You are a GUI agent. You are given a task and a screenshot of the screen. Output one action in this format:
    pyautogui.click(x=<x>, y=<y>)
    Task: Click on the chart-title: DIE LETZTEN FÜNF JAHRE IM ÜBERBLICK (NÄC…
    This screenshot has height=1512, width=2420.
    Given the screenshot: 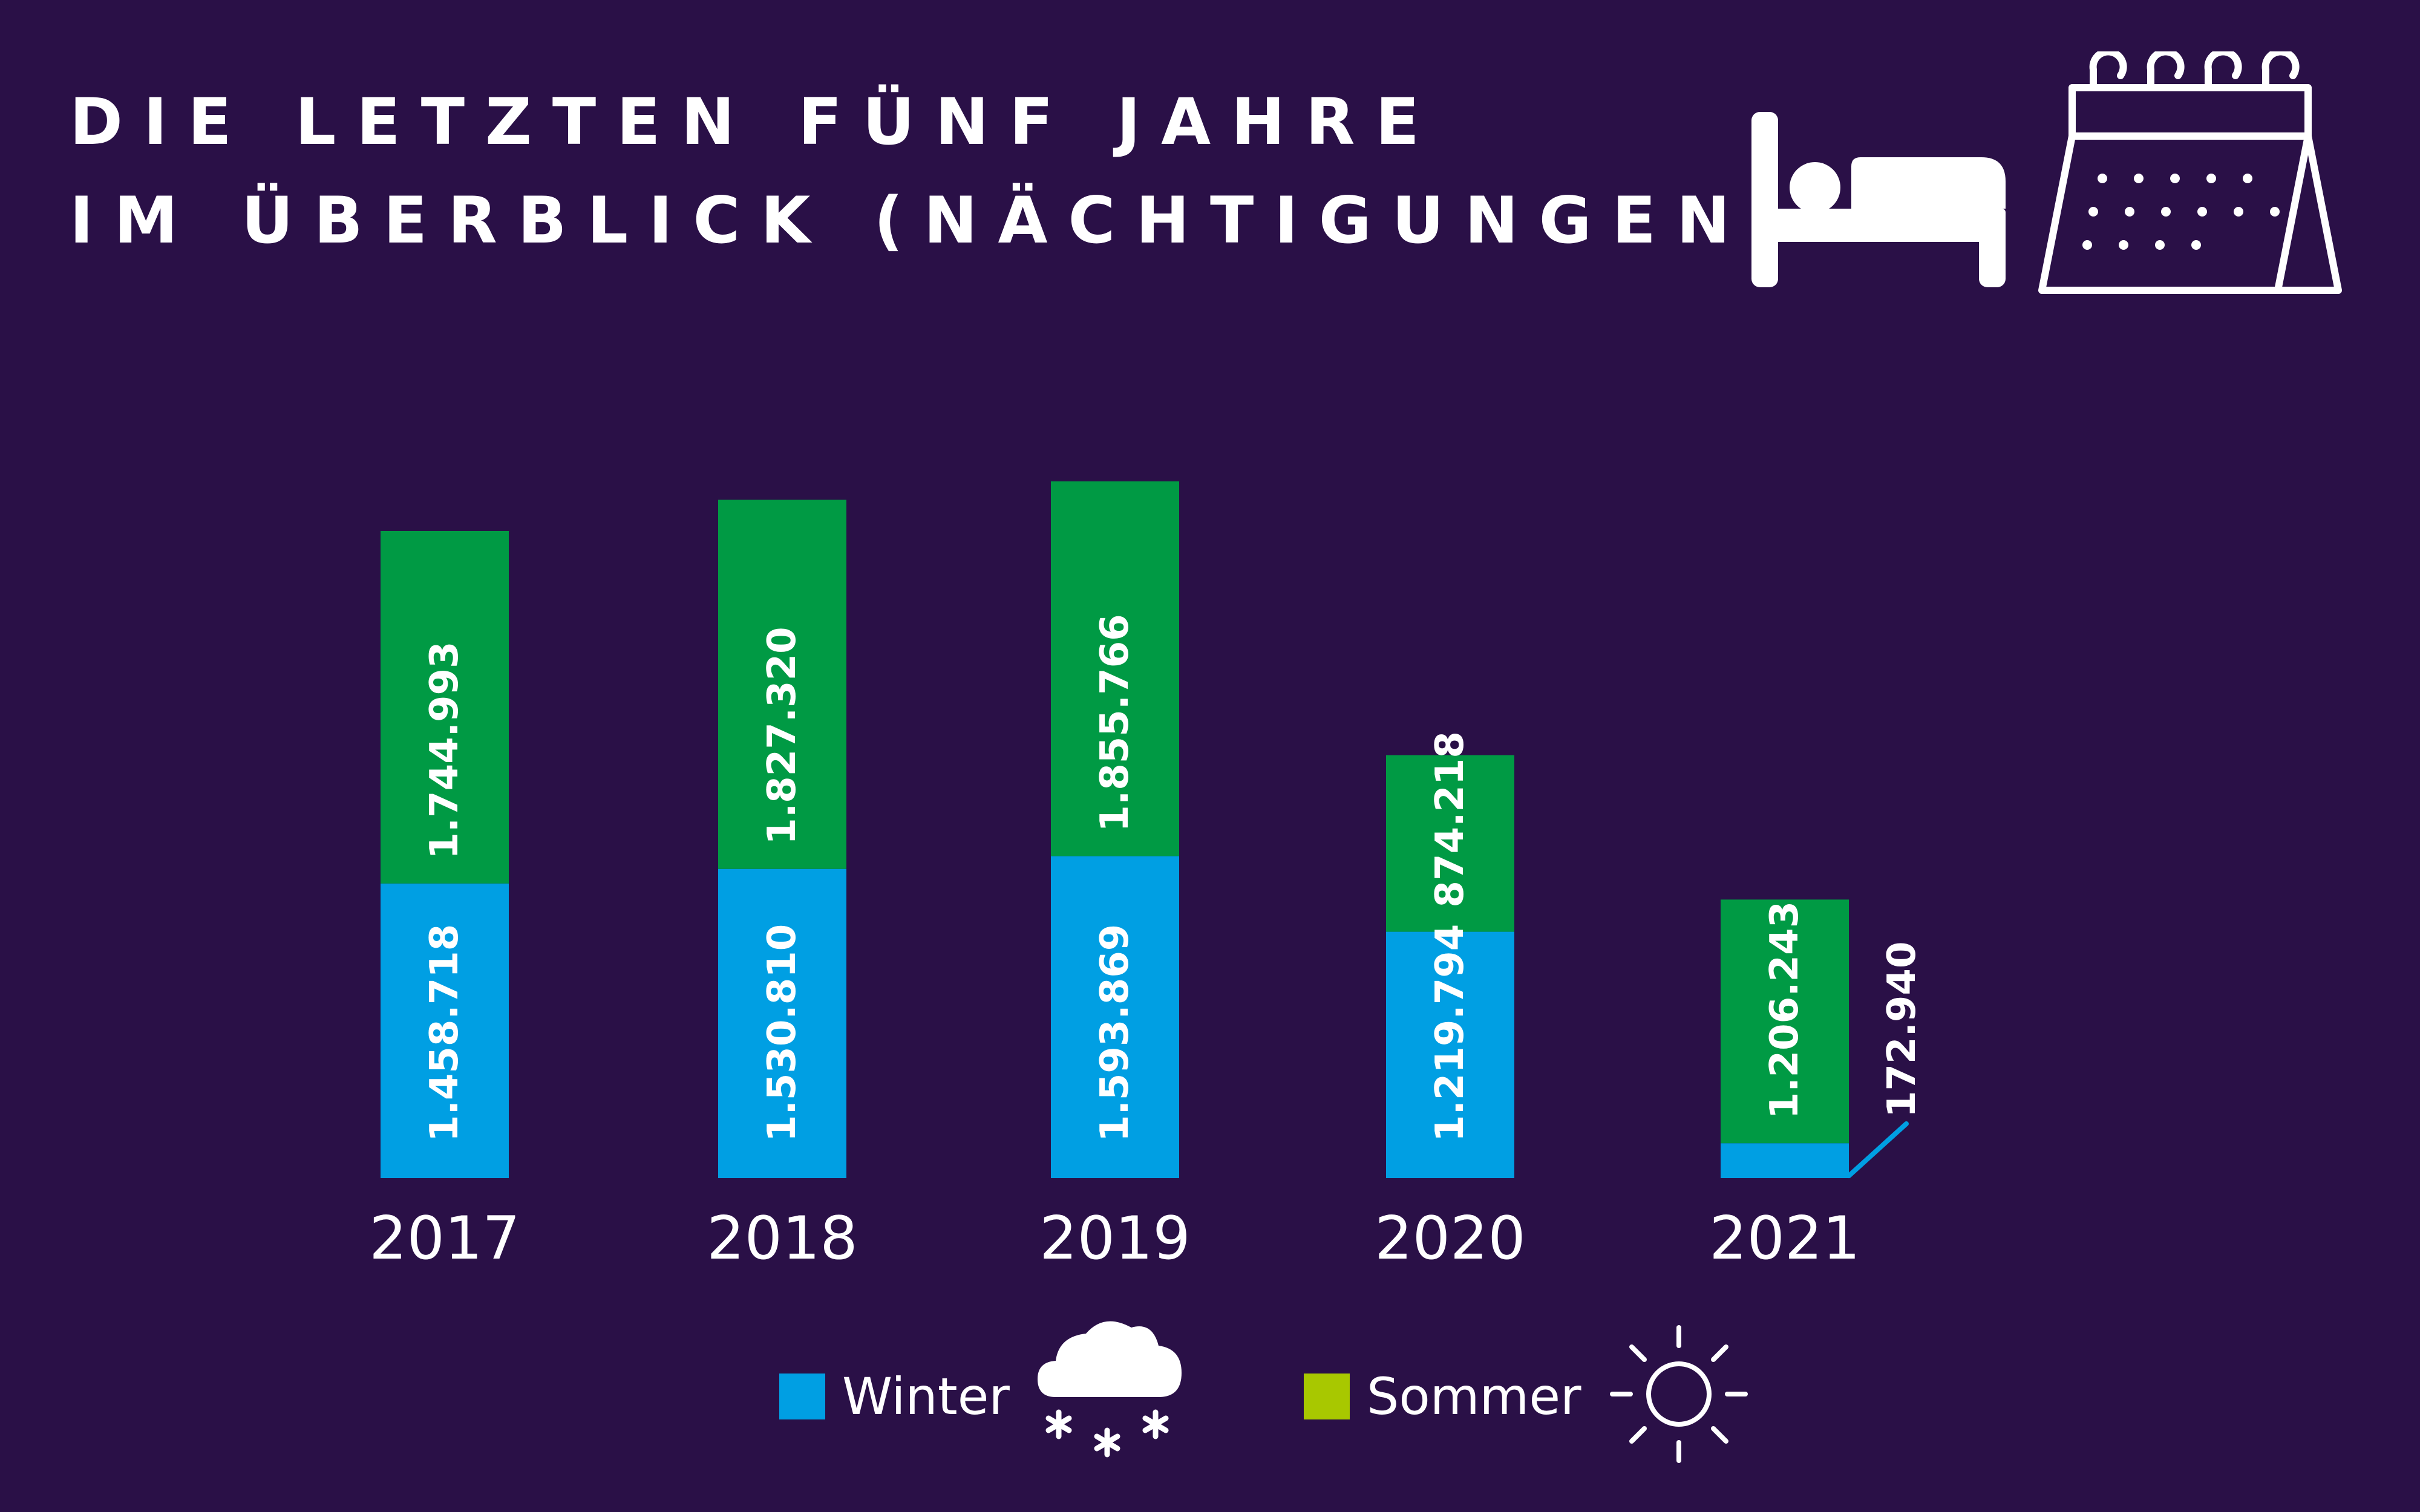 What is the action you would take?
    pyautogui.click(x=935, y=172)
    